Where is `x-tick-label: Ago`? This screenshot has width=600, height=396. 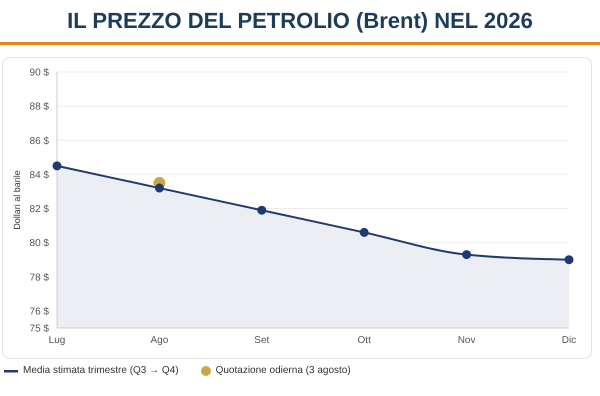 x-tick-label: Ago is located at coordinates (159, 340).